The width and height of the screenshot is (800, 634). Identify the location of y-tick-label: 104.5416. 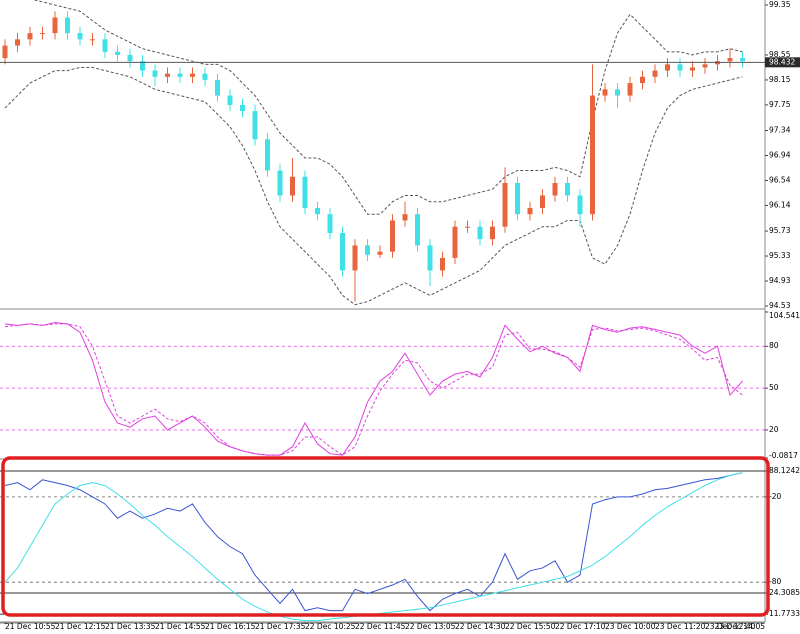
(784, 315).